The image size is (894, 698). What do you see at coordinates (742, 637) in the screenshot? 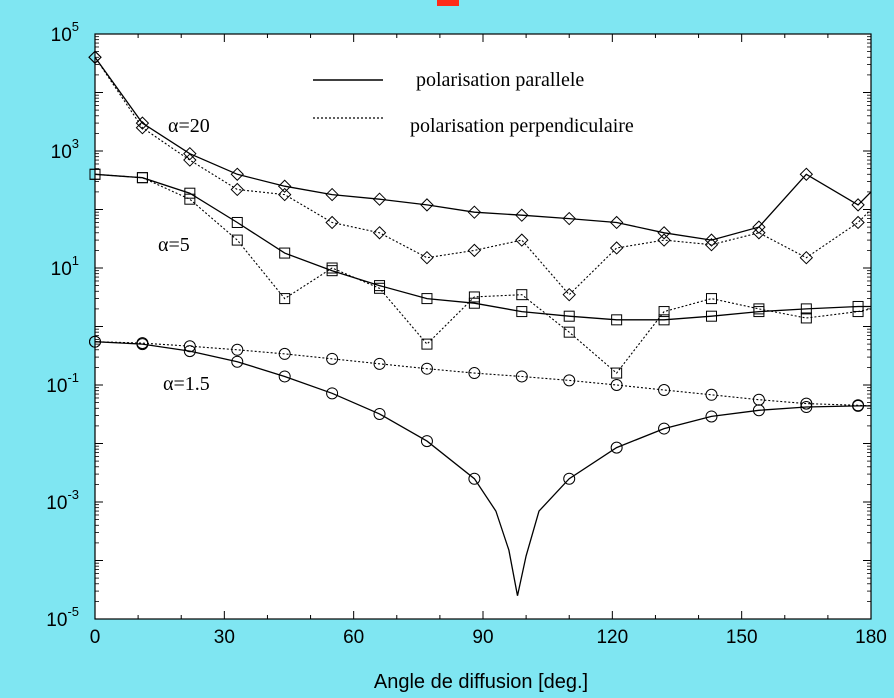
I see `x-tick-label: 150` at bounding box center [742, 637].